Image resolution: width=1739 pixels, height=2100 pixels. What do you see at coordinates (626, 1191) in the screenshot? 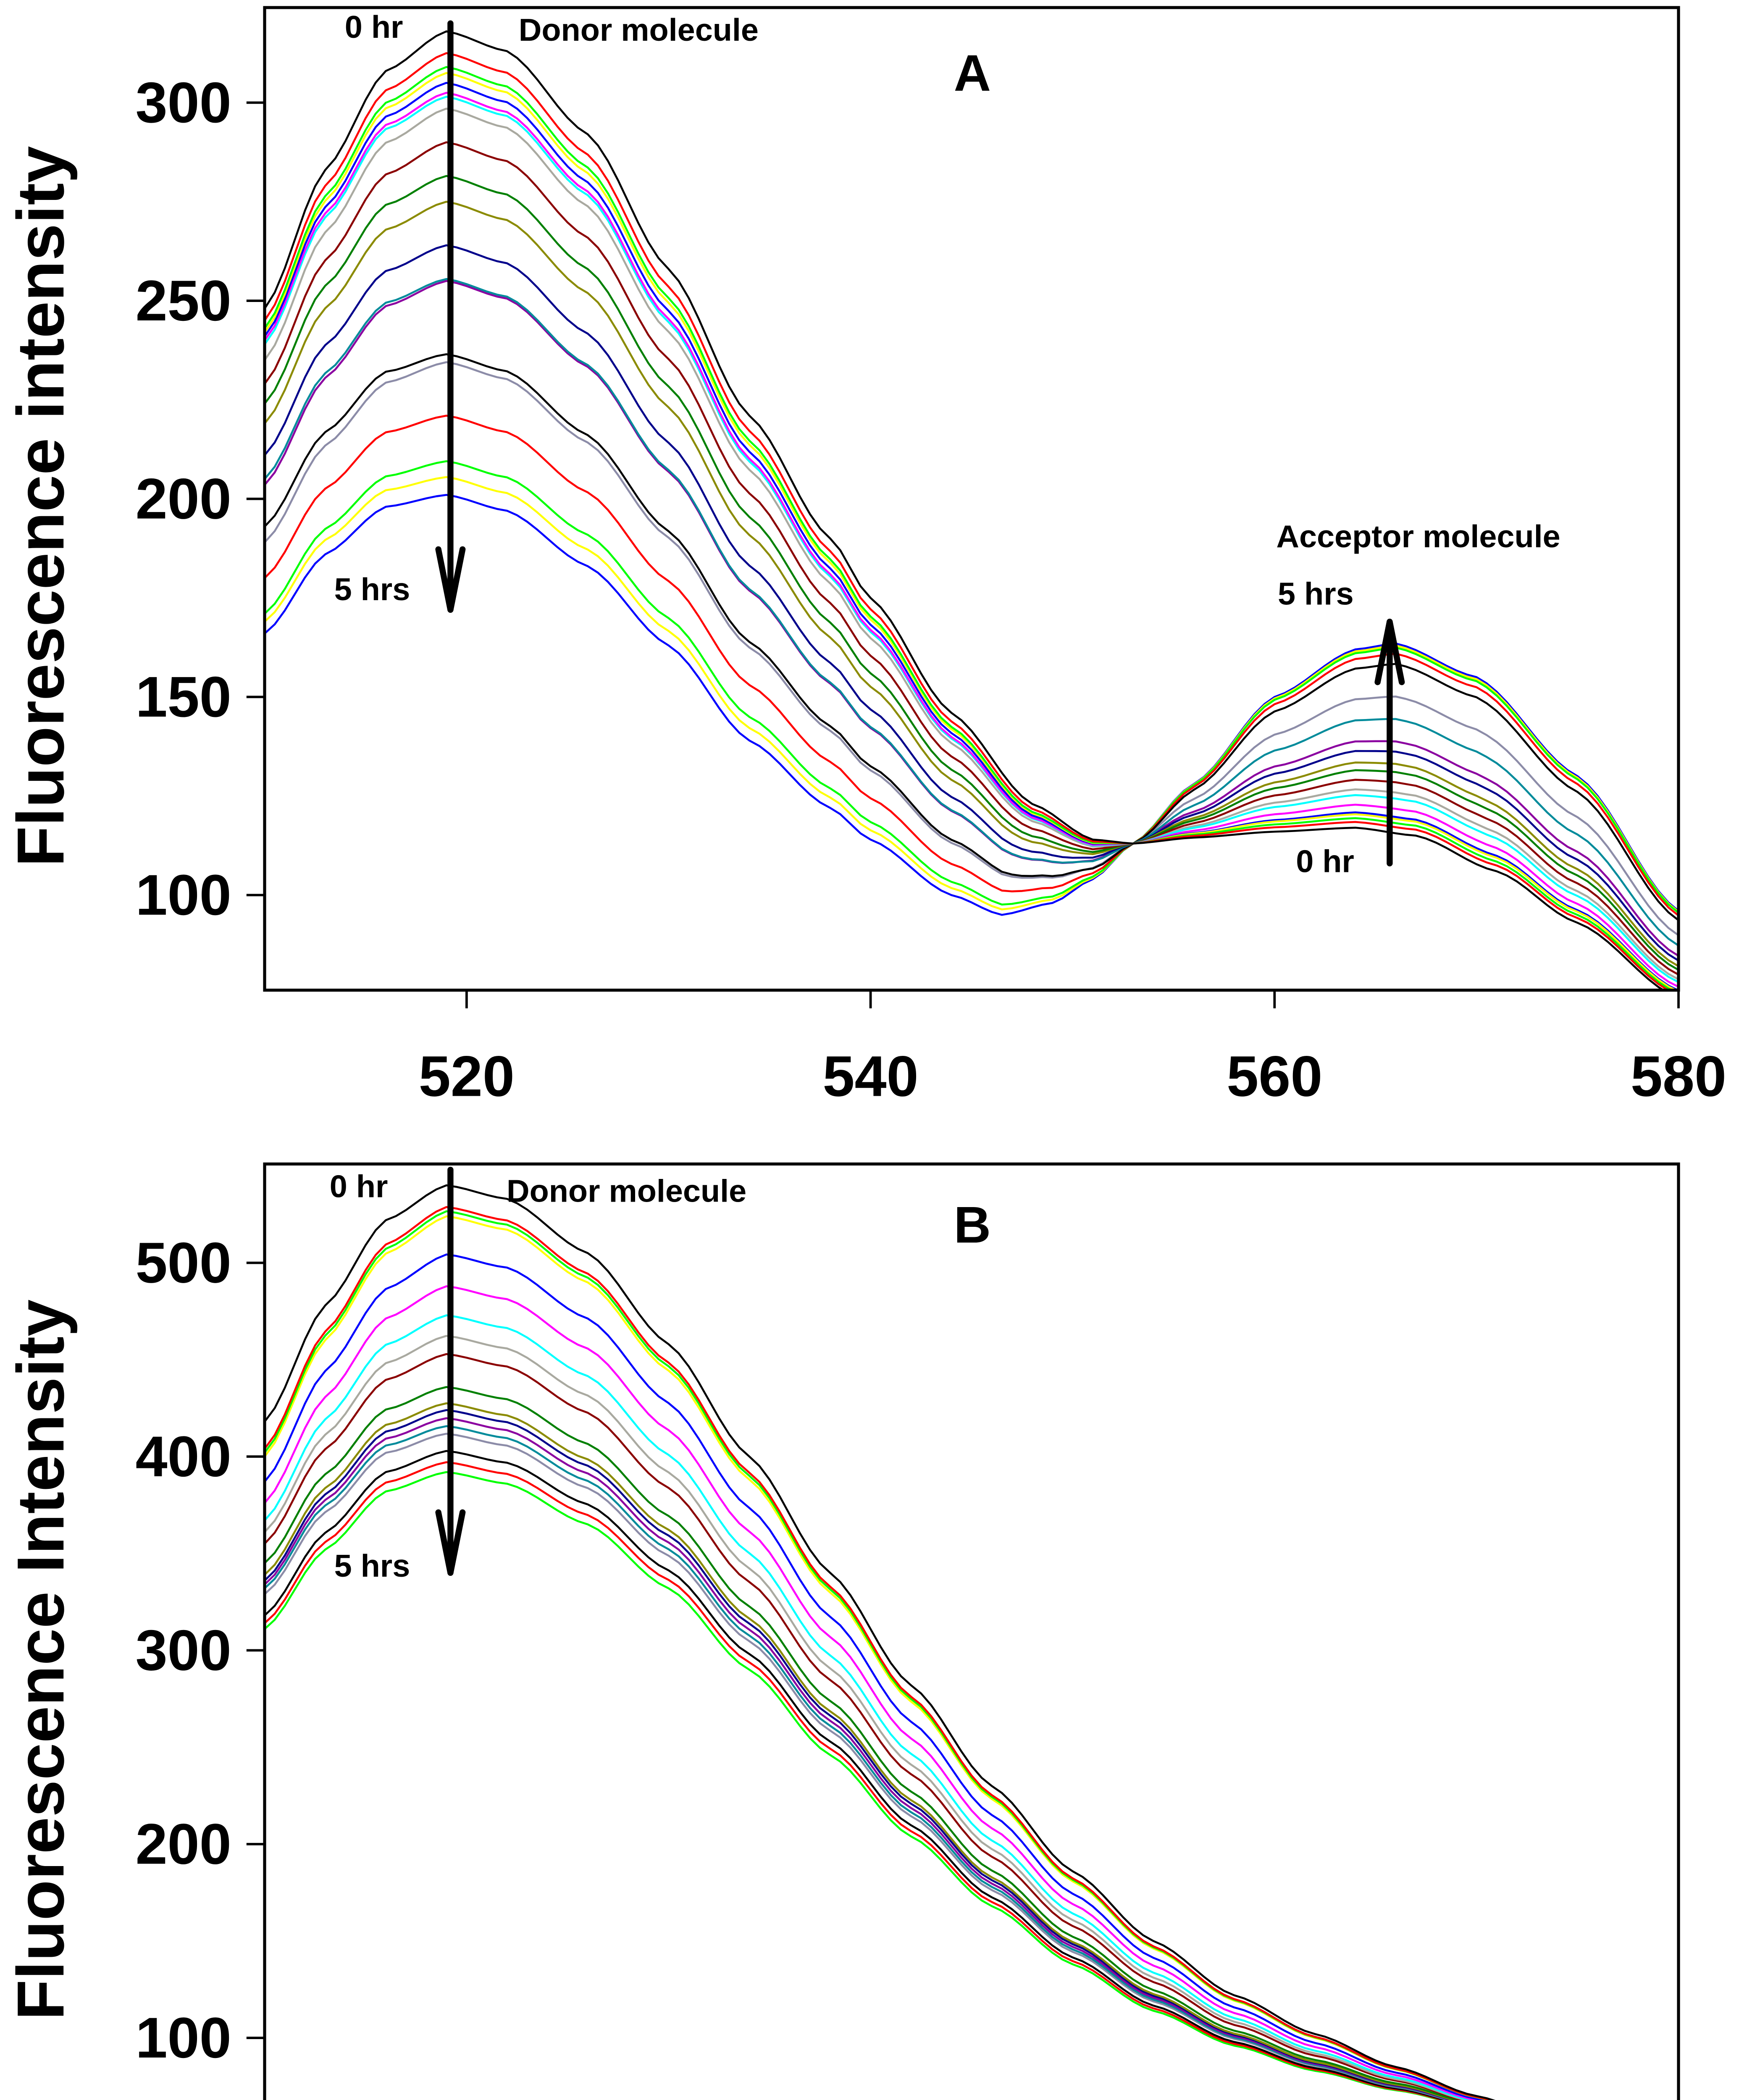
I see `panel-b-donor-title: Donor molecule` at bounding box center [626, 1191].